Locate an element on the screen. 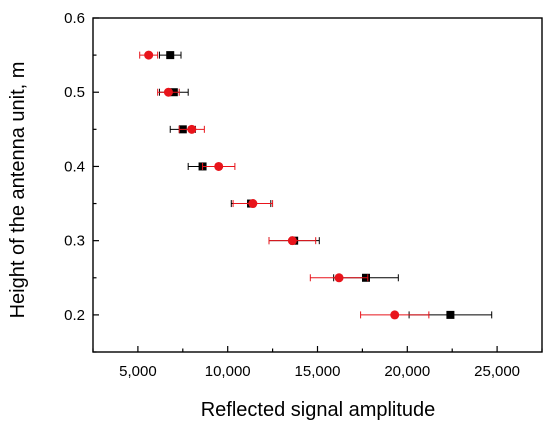 Image resolution: width=550 pixels, height=426 pixels. x-axis-title: Reflected signal amplitude is located at coordinates (318, 410).